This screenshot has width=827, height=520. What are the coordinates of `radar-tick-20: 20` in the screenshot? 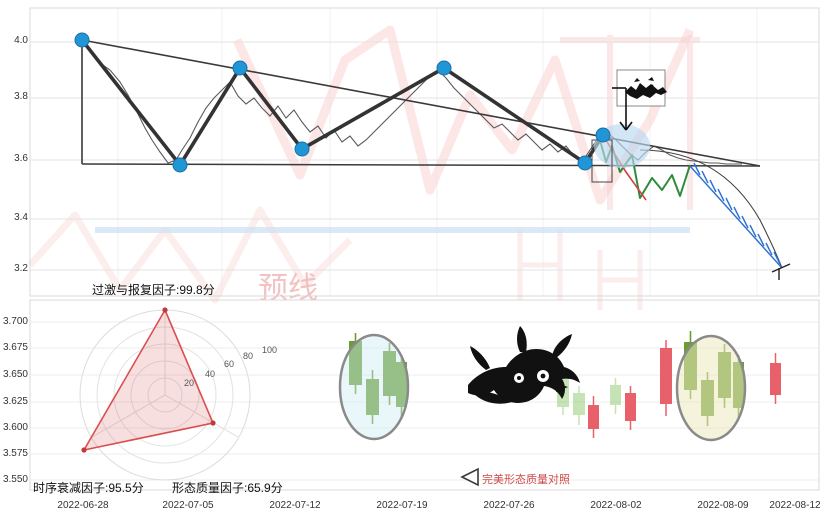 It's located at (189, 383).